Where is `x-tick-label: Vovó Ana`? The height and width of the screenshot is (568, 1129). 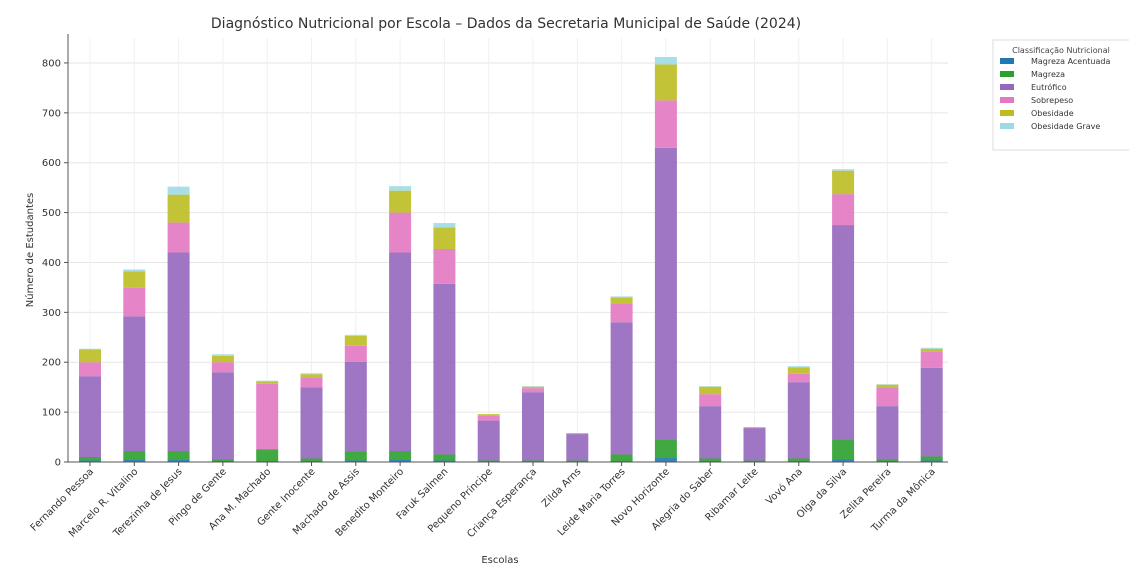
x-tick-label: Vovó Ana is located at coordinates (784, 487).